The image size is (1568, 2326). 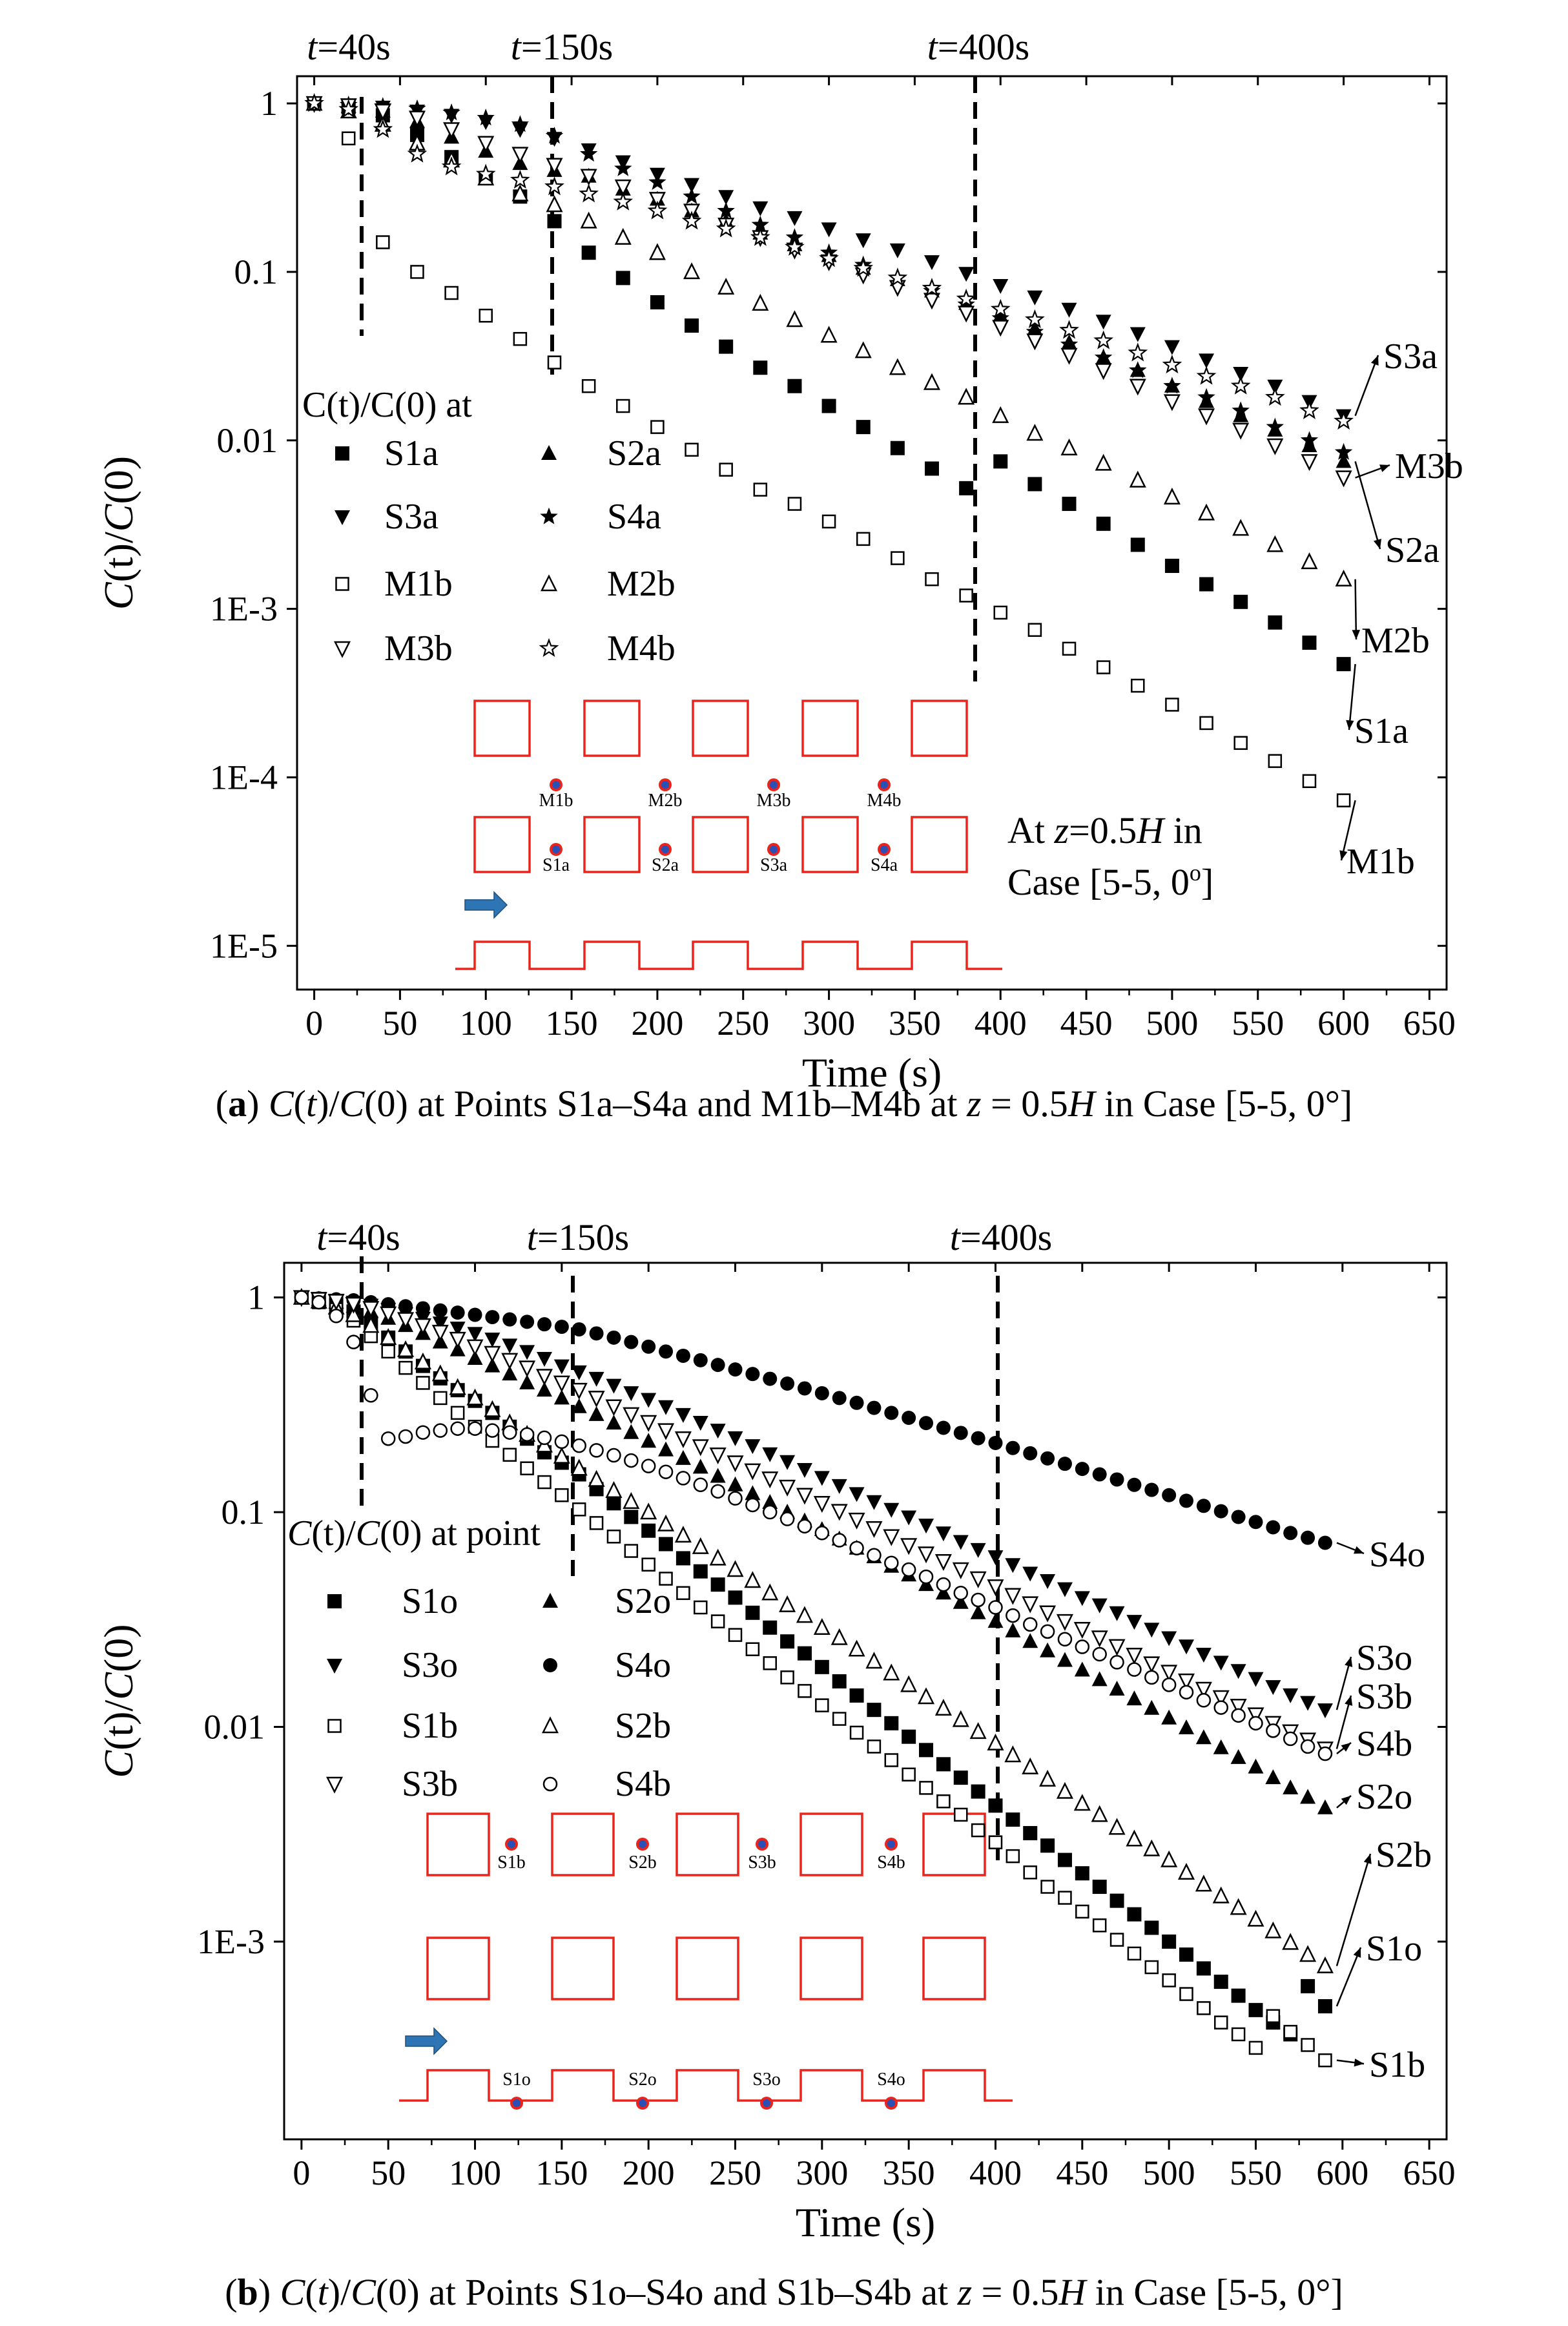 I want to click on inset-point-label: S2b, so click(x=642, y=1863).